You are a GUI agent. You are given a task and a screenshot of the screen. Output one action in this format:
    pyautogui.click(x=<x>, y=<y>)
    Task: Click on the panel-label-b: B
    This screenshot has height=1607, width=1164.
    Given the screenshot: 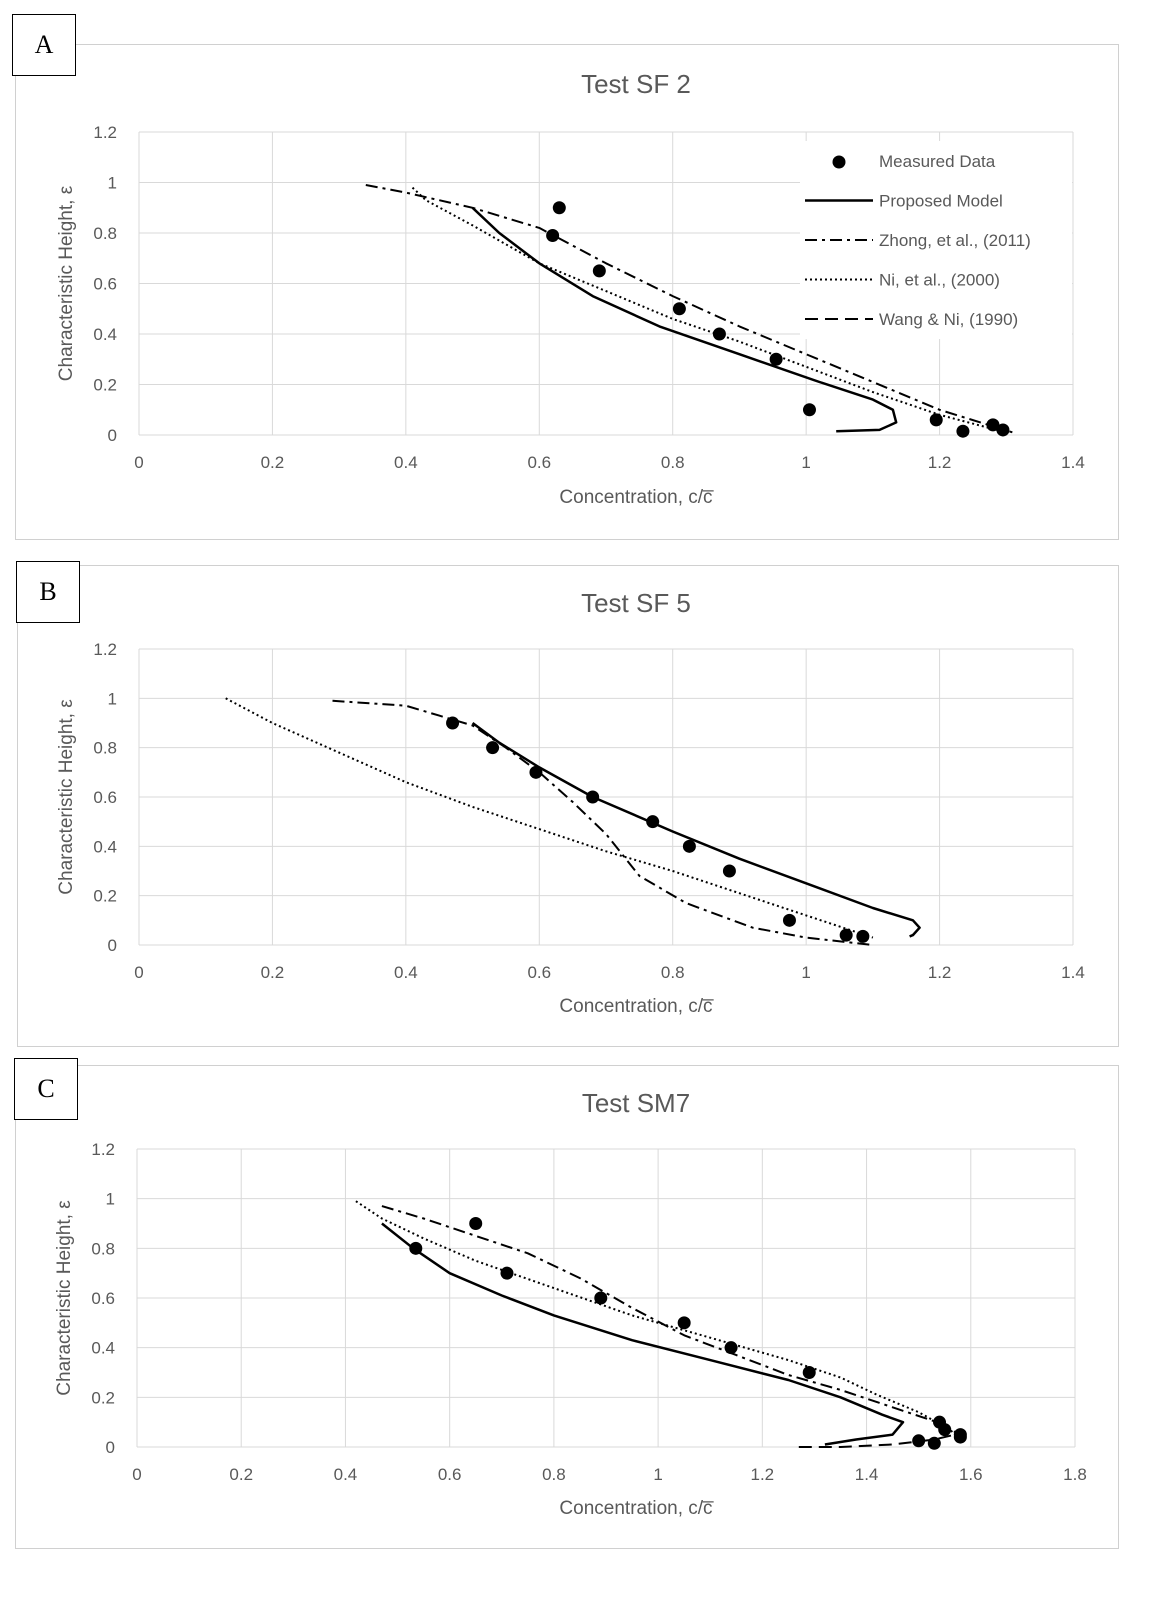 What is the action you would take?
    pyautogui.click(x=48, y=592)
    